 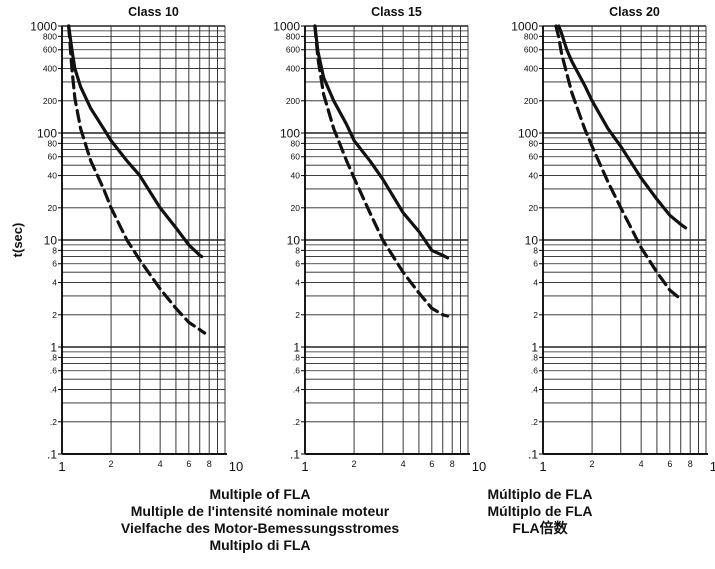 I want to click on panel-title: Class 10, so click(x=153, y=12).